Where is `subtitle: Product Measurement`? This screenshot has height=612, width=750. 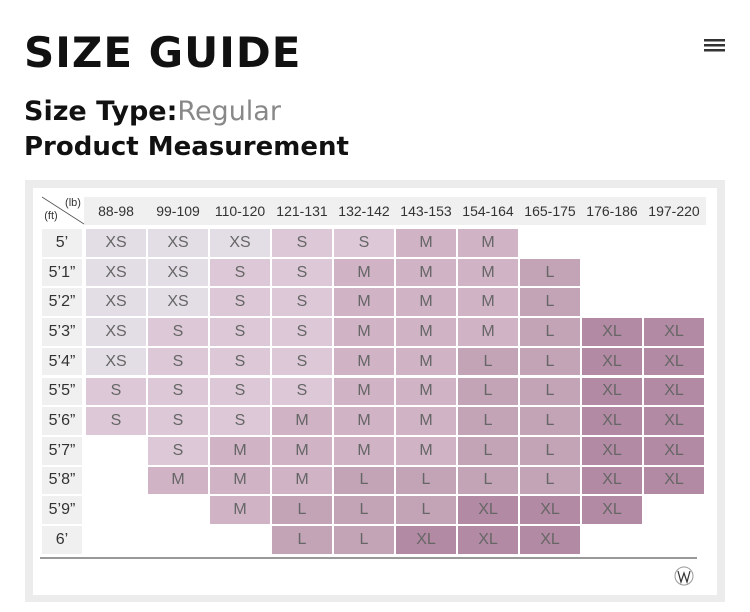 subtitle: Product Measurement is located at coordinates (186, 147).